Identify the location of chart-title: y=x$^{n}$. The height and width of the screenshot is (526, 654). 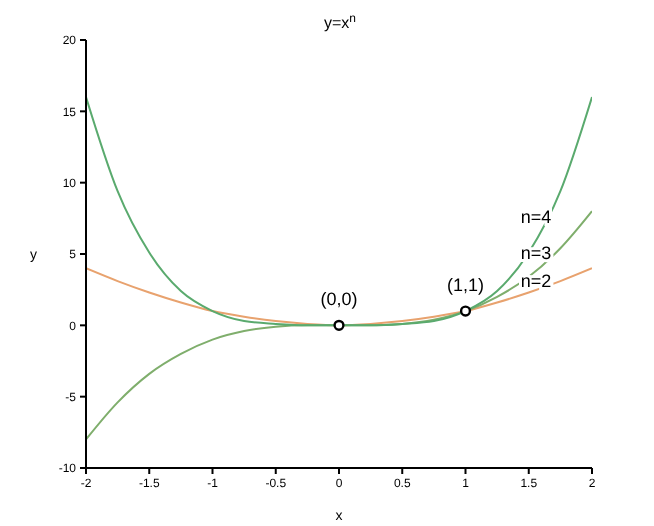
(340, 23).